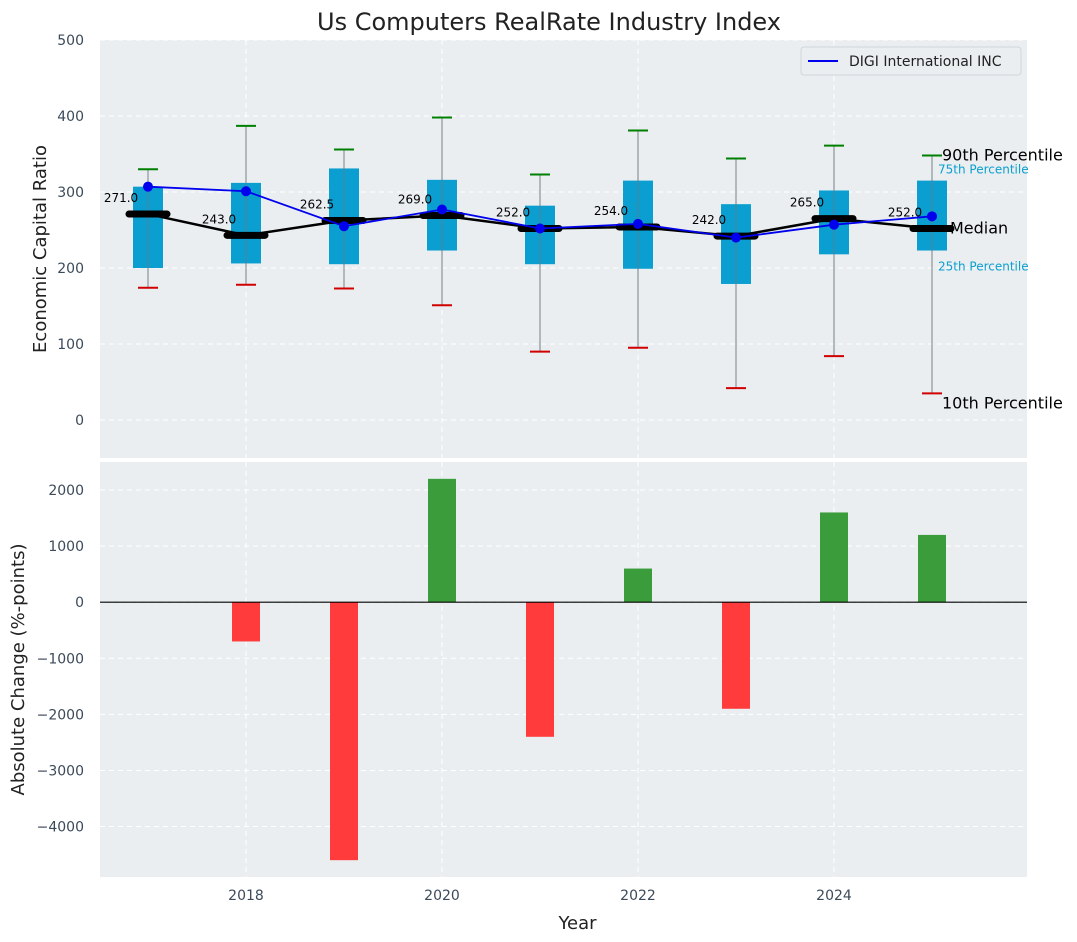 This screenshot has width=1077, height=942. Describe the element at coordinates (70, 193) in the screenshot. I see `top-ytick-label: 300` at that location.